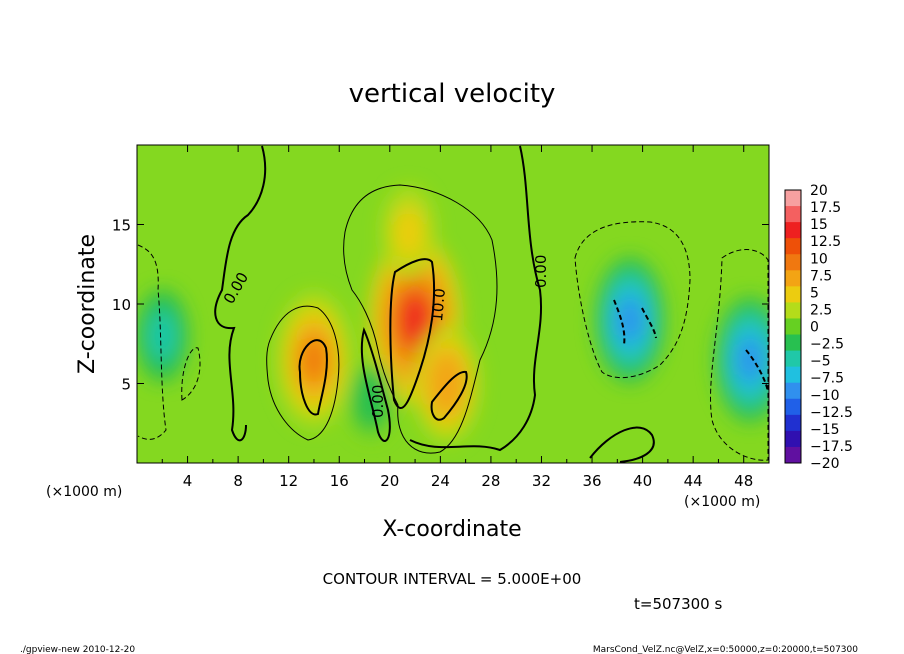 The height and width of the screenshot is (654, 904). Describe the element at coordinates (821, 310) in the screenshot. I see `colorbar-label: 2.5` at that location.